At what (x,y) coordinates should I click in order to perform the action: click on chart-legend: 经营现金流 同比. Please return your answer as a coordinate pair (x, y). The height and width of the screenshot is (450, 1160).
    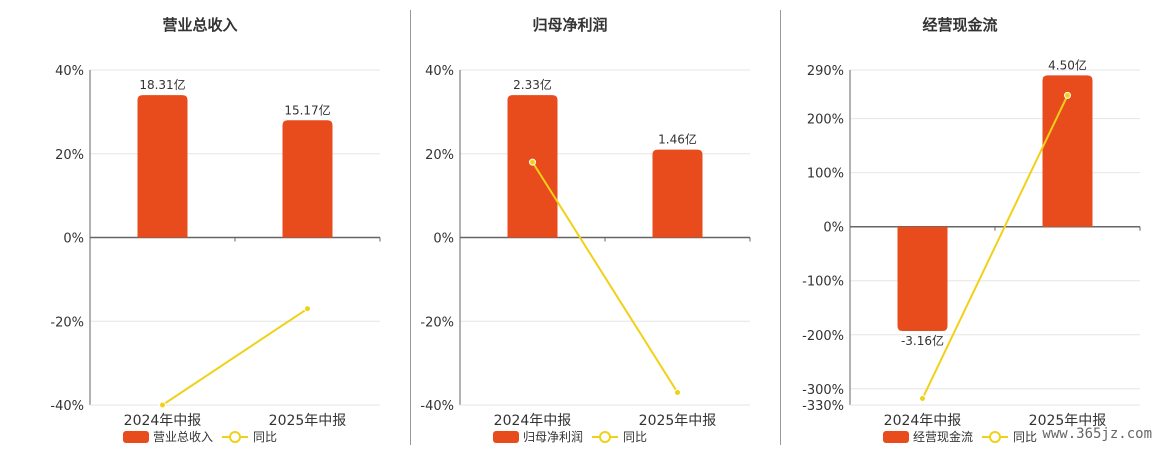
    Looking at the image, I should click on (960, 436).